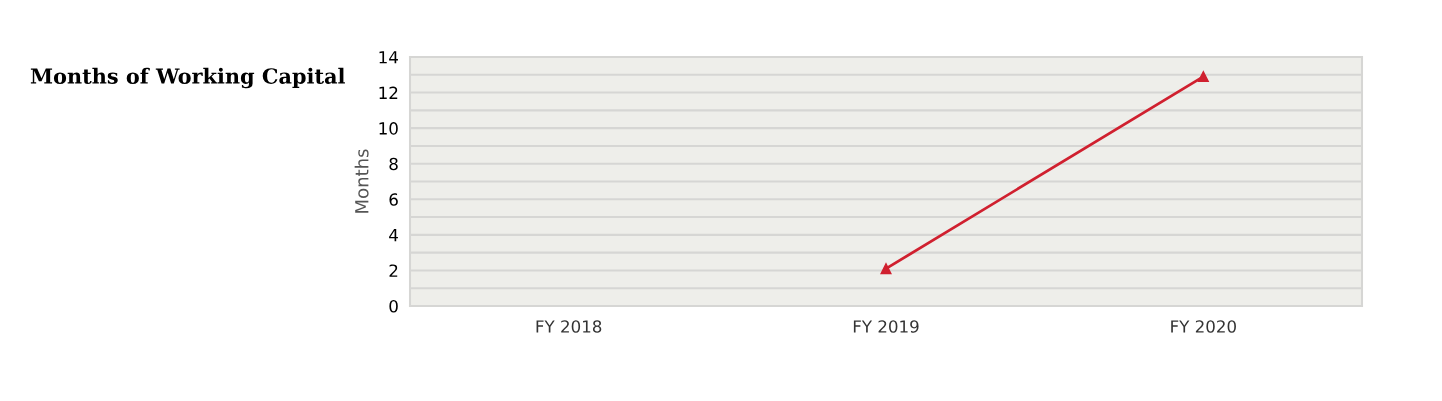 The height and width of the screenshot is (401, 1442). What do you see at coordinates (361, 181) in the screenshot?
I see `y-axis-title: Months` at bounding box center [361, 181].